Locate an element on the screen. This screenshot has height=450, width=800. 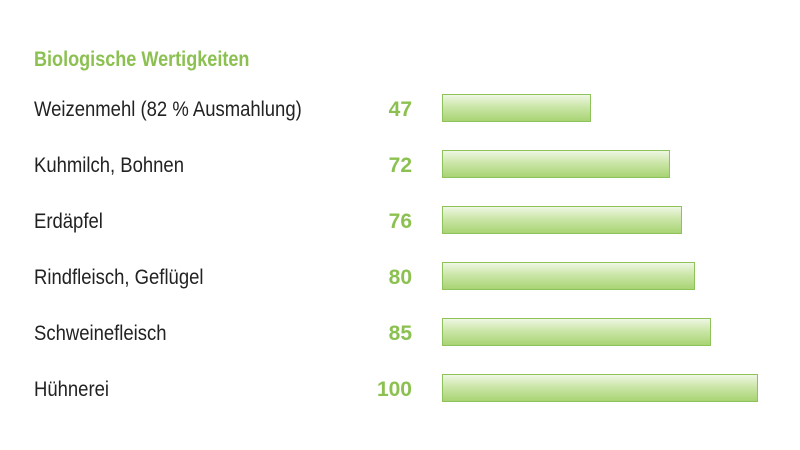
value-label: 72 is located at coordinates (400, 165).